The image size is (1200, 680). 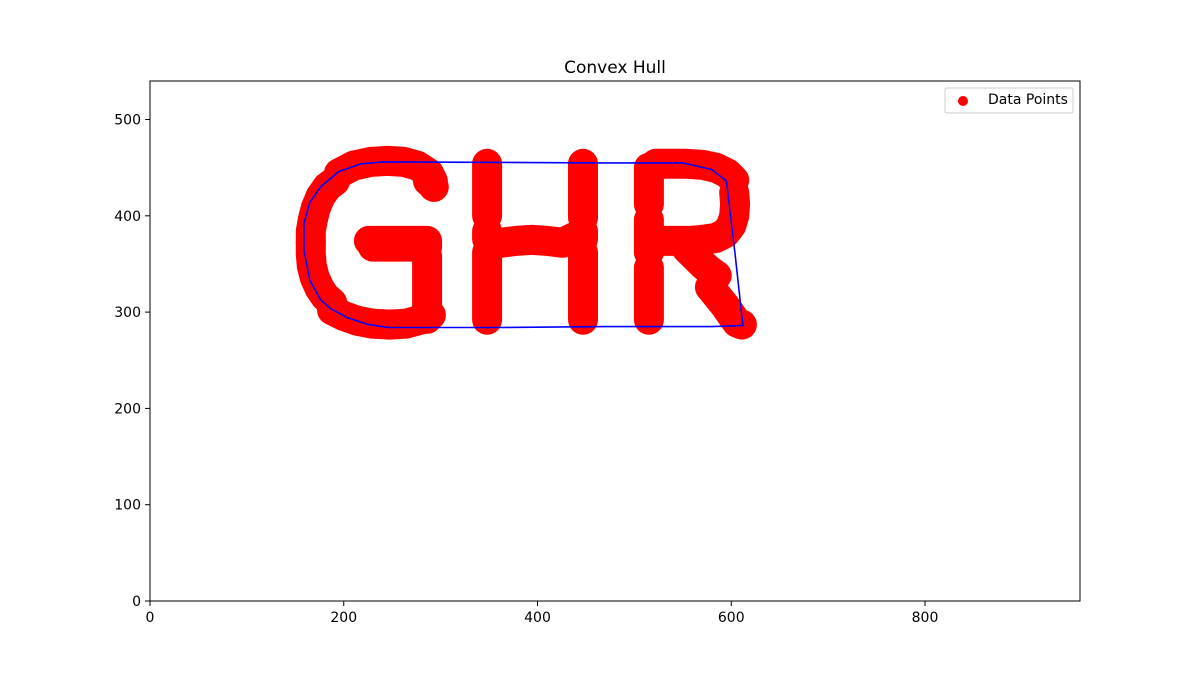 I want to click on chart-title: Convex Hull, so click(x=615, y=68).